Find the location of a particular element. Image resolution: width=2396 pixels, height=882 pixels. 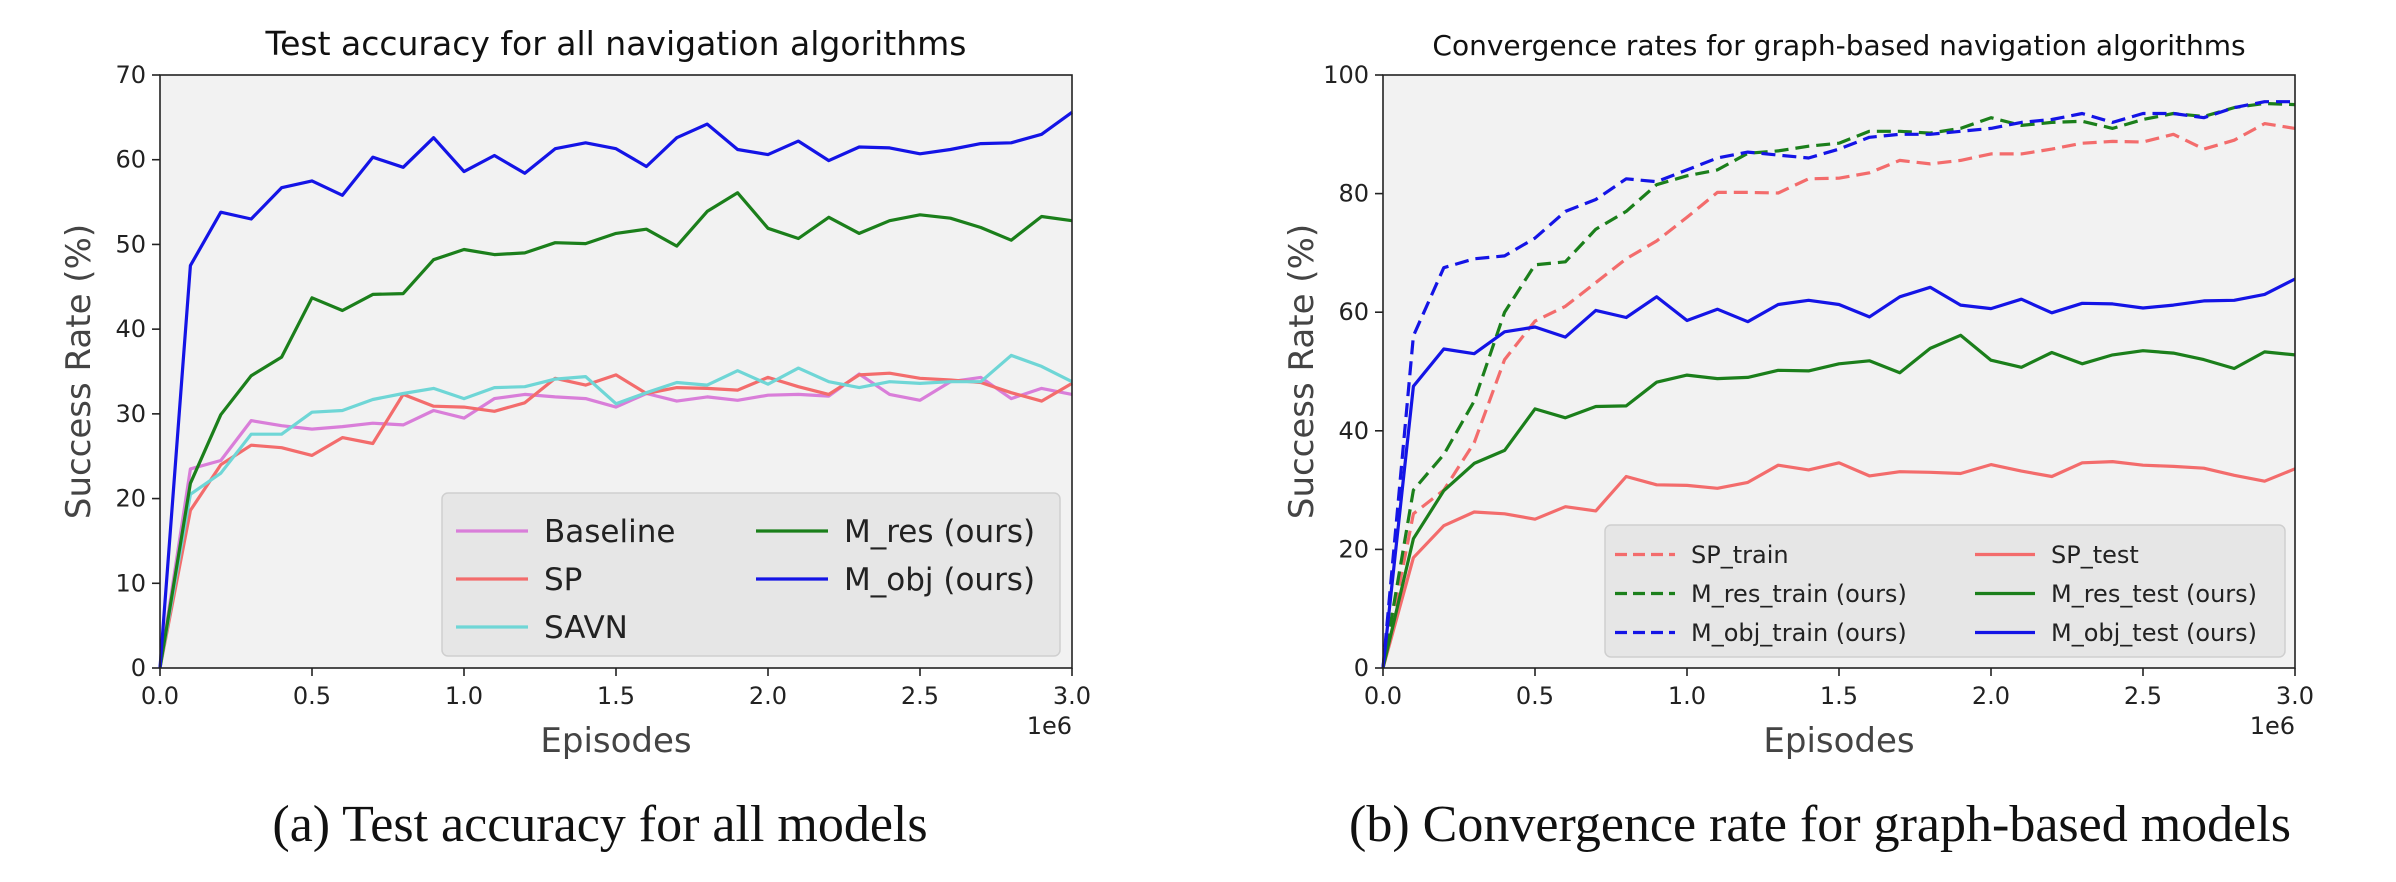

series-line-sp-test is located at coordinates (1838, 564).